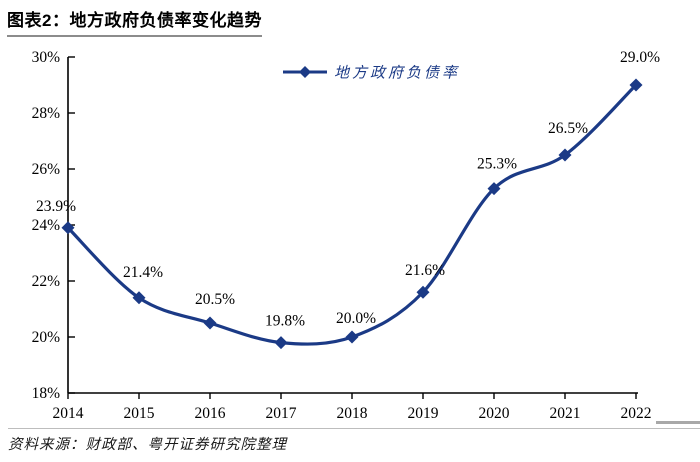 Image resolution: width=700 pixels, height=462 pixels. What do you see at coordinates (134, 21) in the screenshot?
I see `figure-title: 图表2：地方政府负债率变化趋势` at bounding box center [134, 21].